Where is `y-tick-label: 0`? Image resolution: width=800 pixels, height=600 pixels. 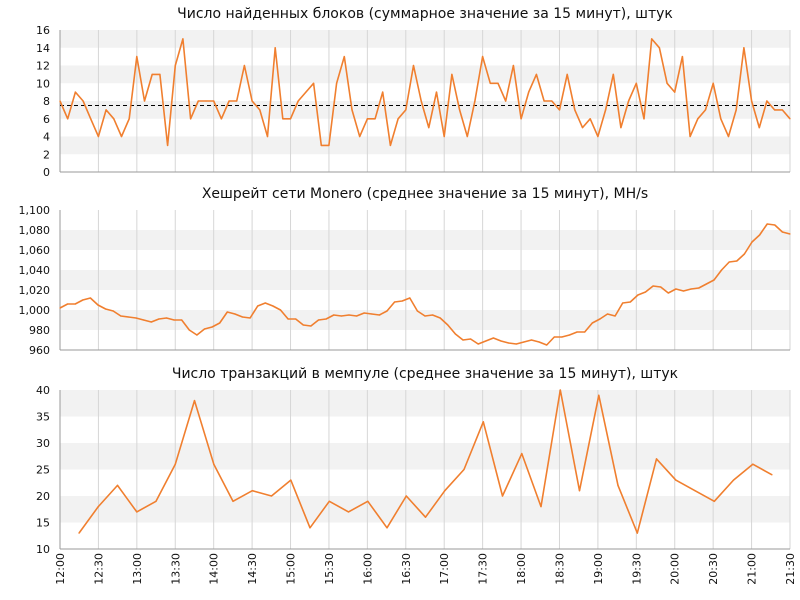
y-tick-label: 0 is located at coordinates (46, 172).